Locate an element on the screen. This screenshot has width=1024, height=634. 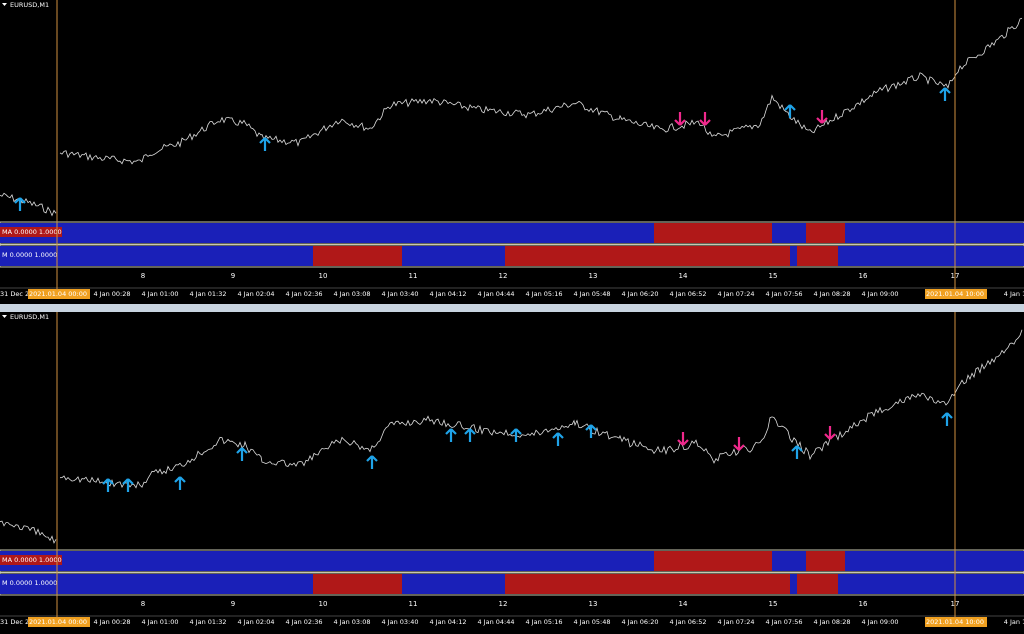
time-label: 4 Jan 02:04 is located at coordinates (255, 294).